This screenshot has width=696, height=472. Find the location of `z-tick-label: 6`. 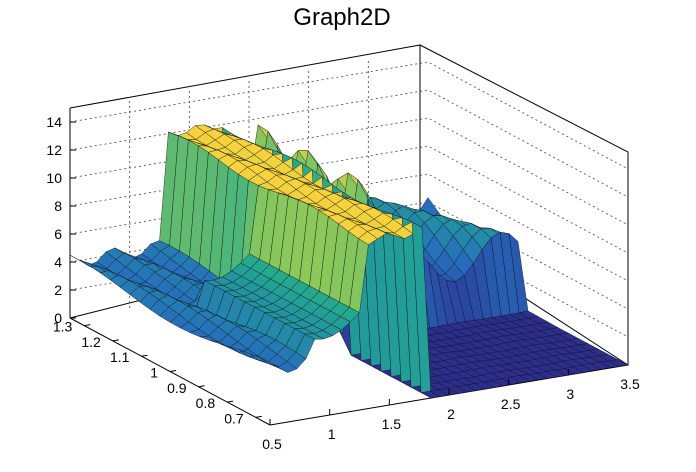

z-tick-label: 6 is located at coordinates (58, 234).